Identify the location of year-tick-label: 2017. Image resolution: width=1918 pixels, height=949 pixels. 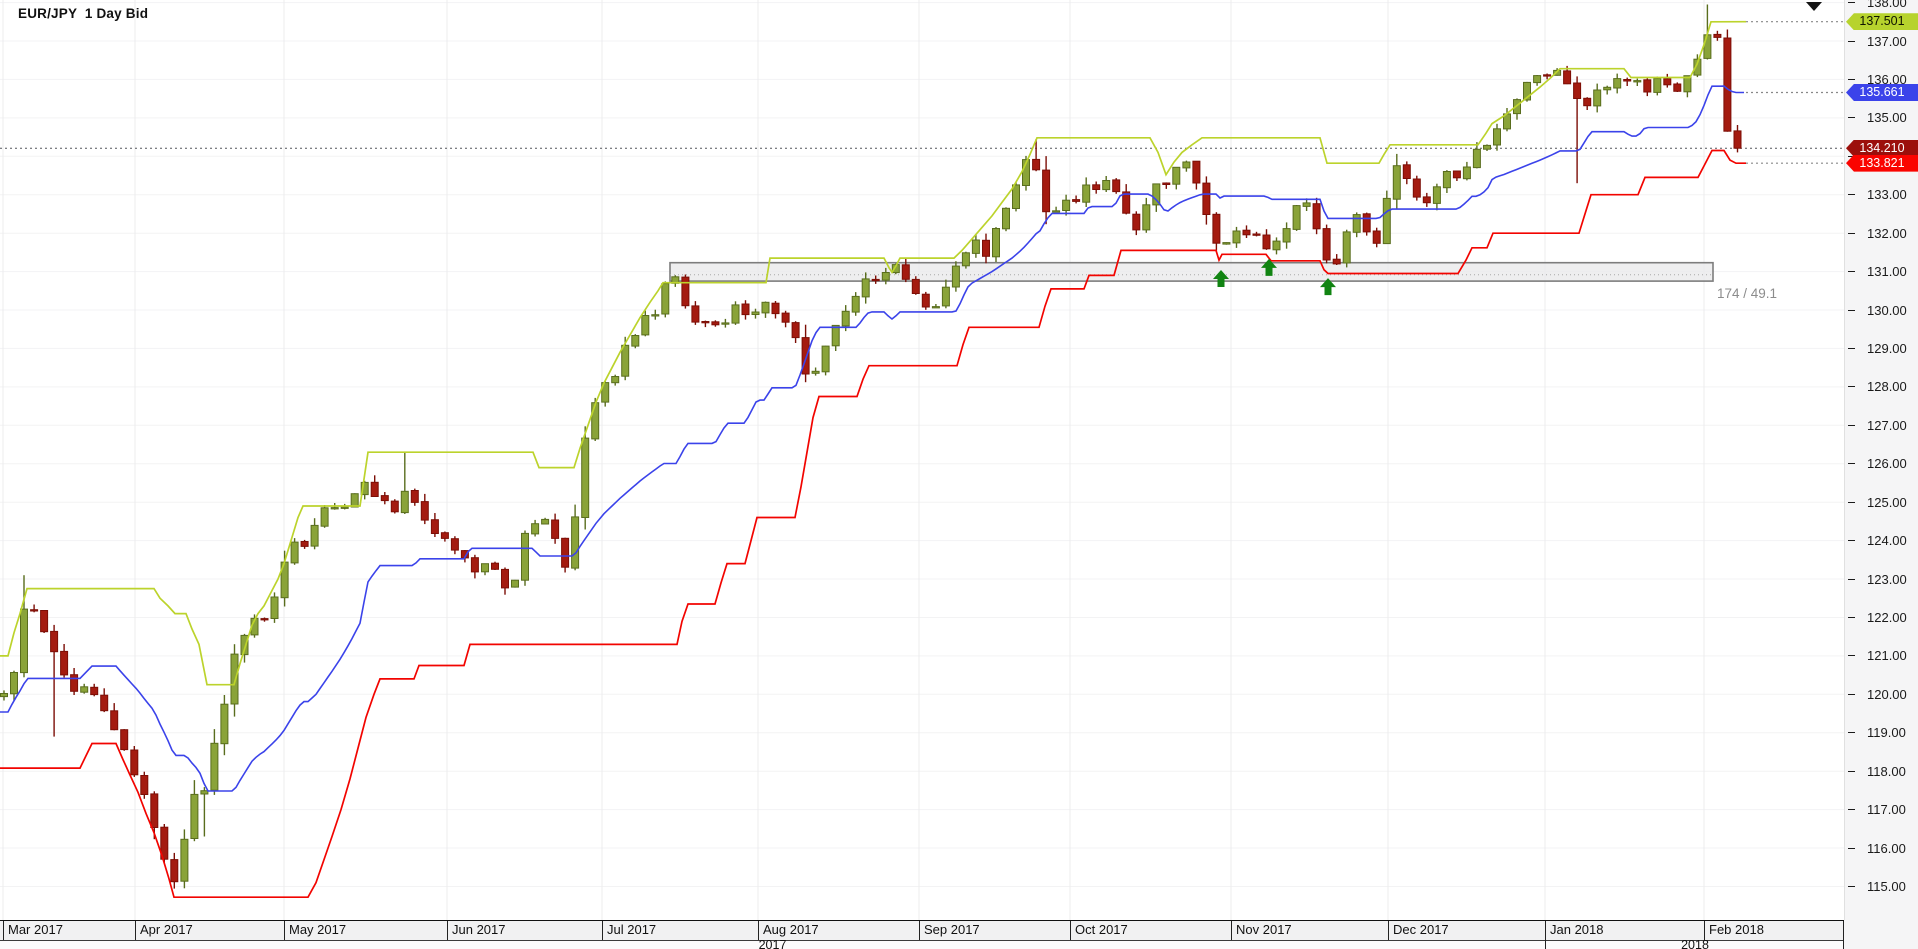
(772, 943).